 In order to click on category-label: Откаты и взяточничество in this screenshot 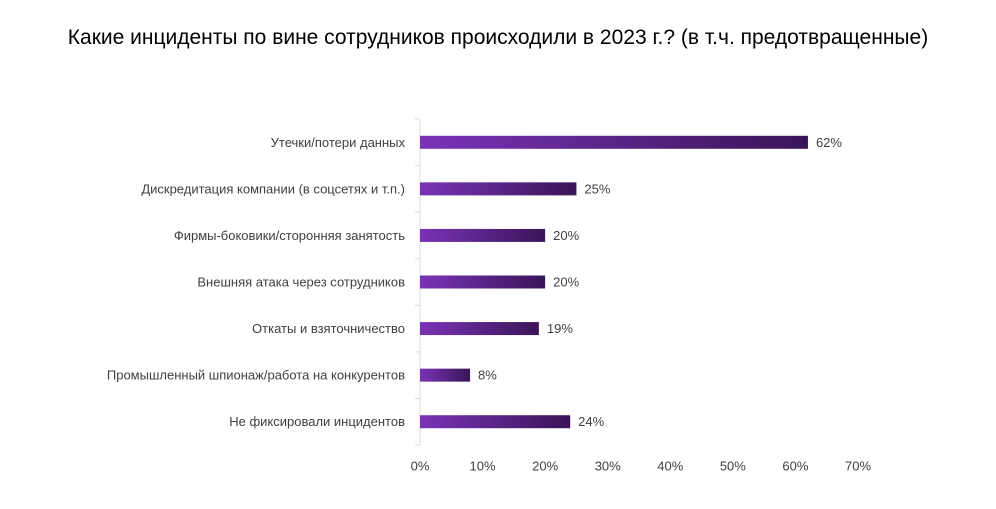, I will do `click(328, 328)`.